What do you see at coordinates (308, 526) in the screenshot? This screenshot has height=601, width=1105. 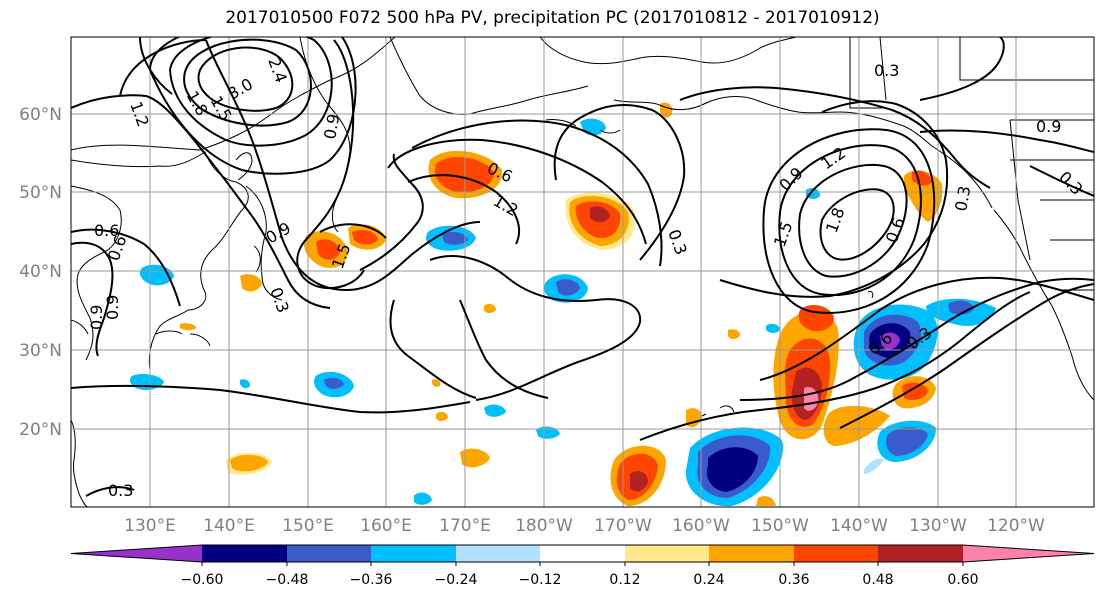 I see `lon-label: 150°E` at bounding box center [308, 526].